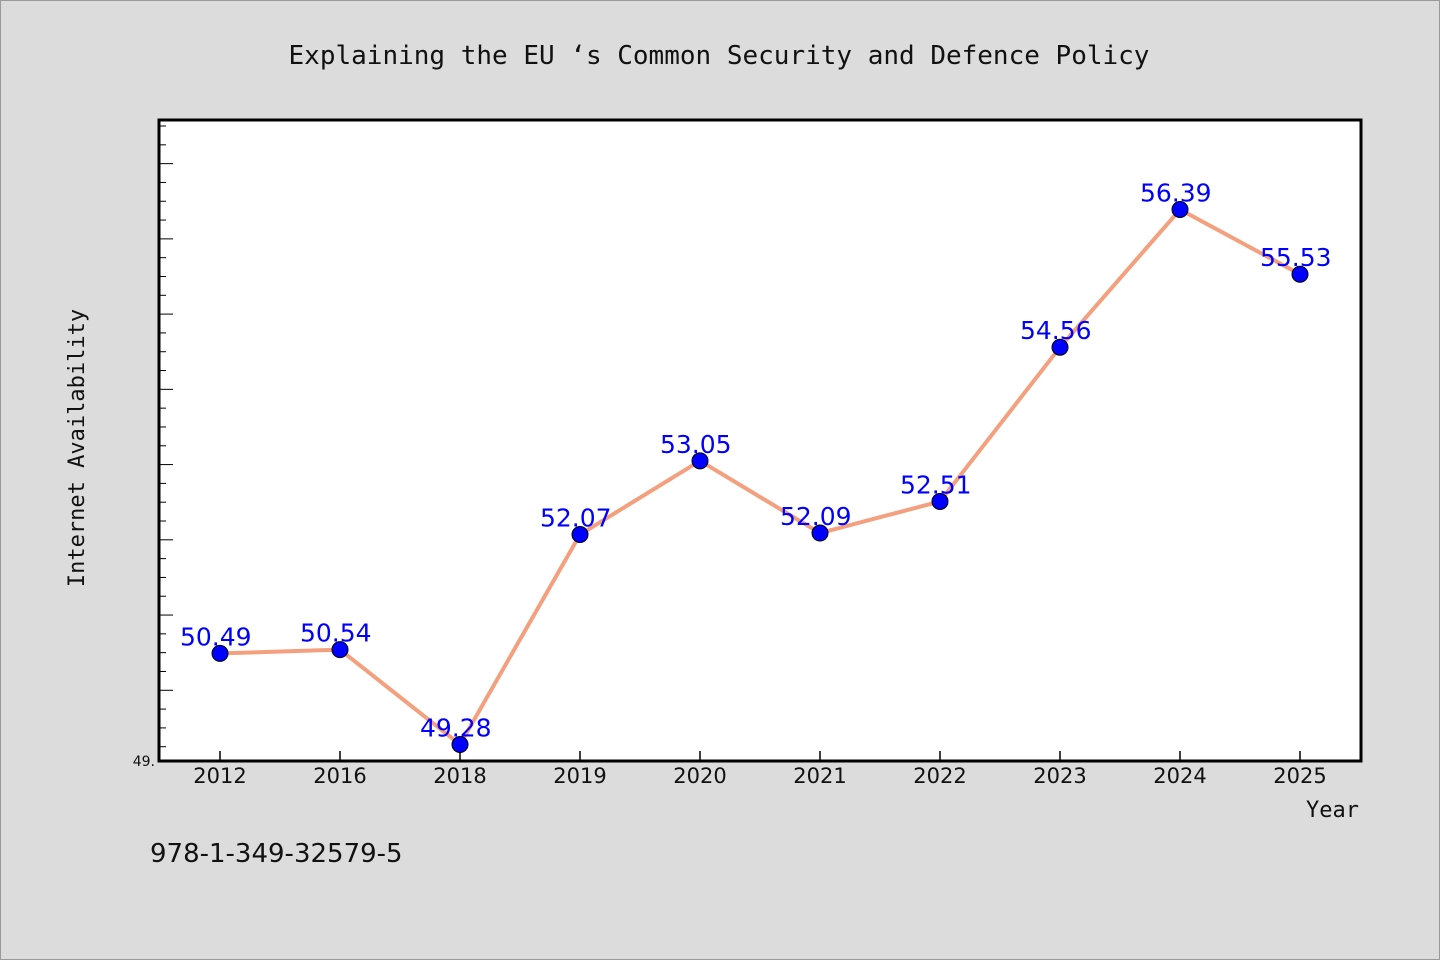 Image resolution: width=1440 pixels, height=960 pixels. I want to click on x-tick-label: 2022, so click(939, 776).